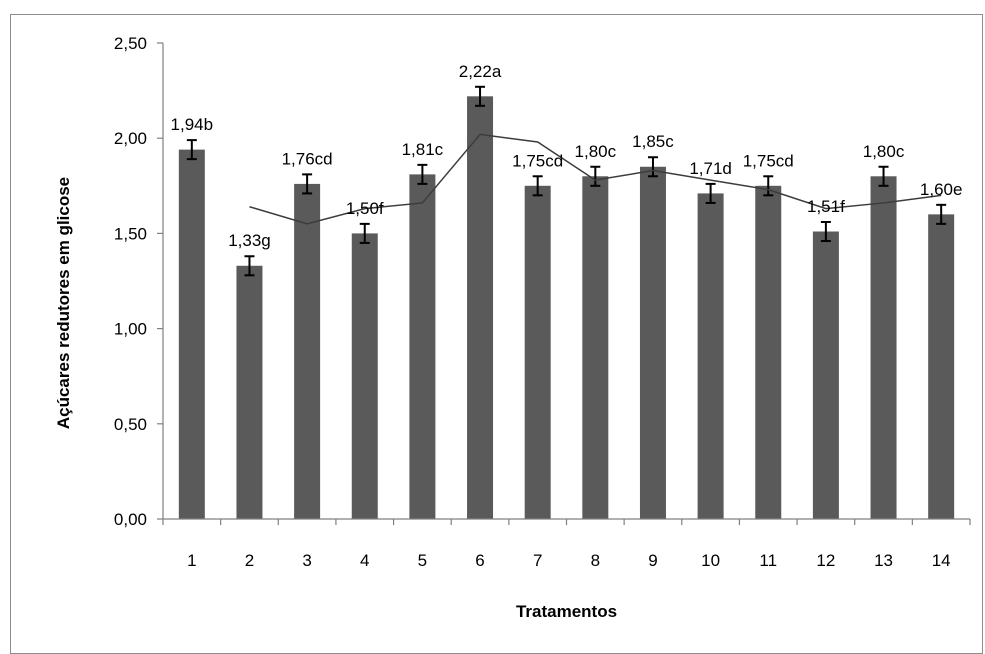 Image resolution: width=985 pixels, height=654 pixels. Describe the element at coordinates (768, 560) in the screenshot. I see `x-tick-label: 11` at that location.